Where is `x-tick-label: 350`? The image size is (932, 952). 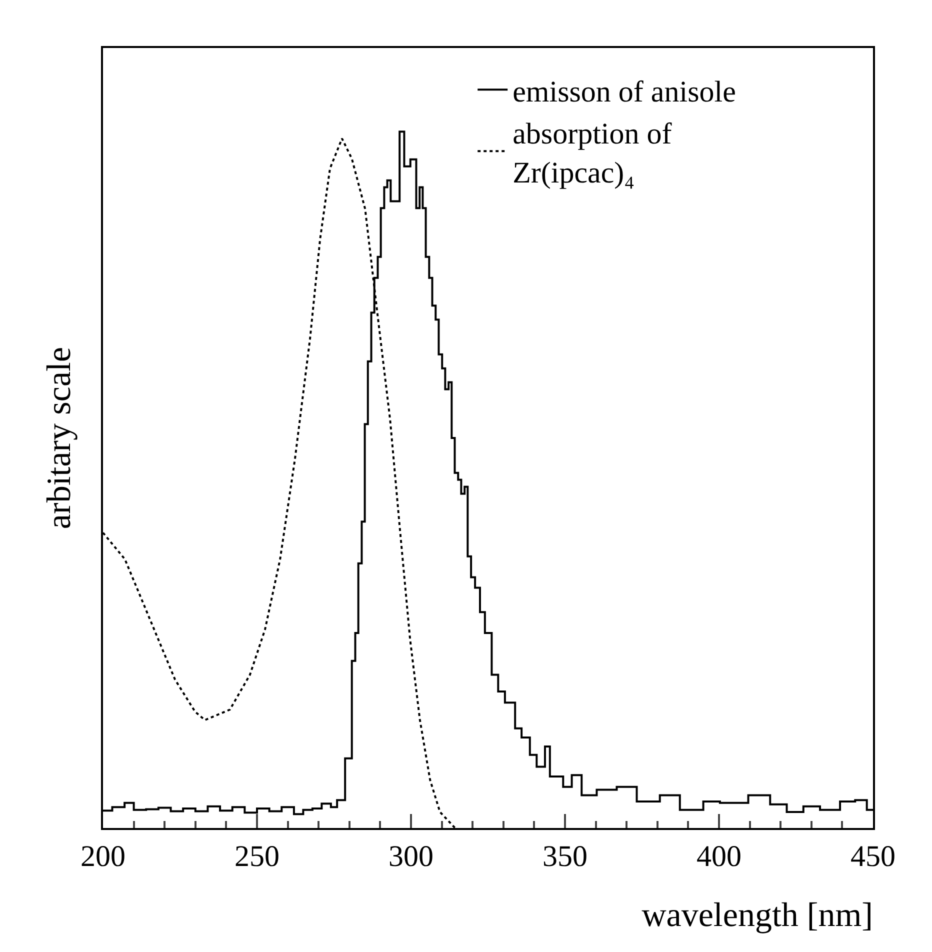
x-tick-label: 350 is located at coordinates (565, 856).